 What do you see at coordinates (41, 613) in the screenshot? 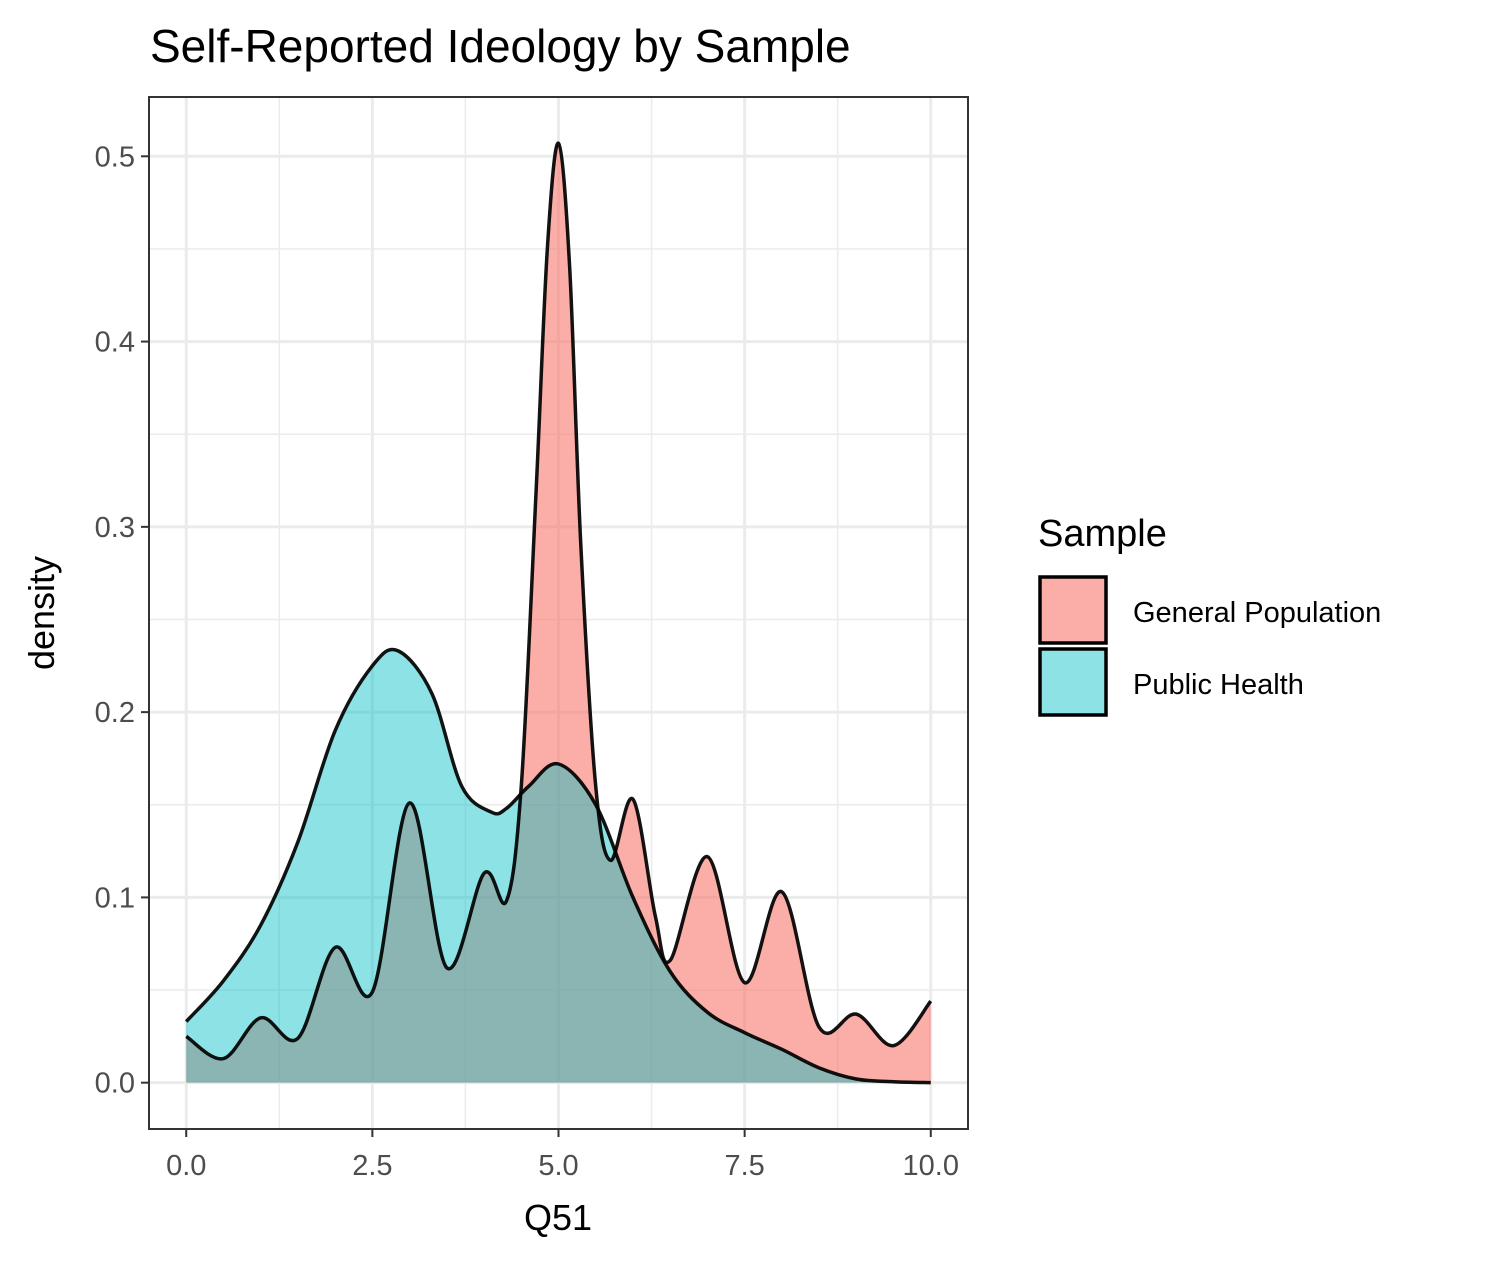
I see `y-axis-title: density` at bounding box center [41, 613].